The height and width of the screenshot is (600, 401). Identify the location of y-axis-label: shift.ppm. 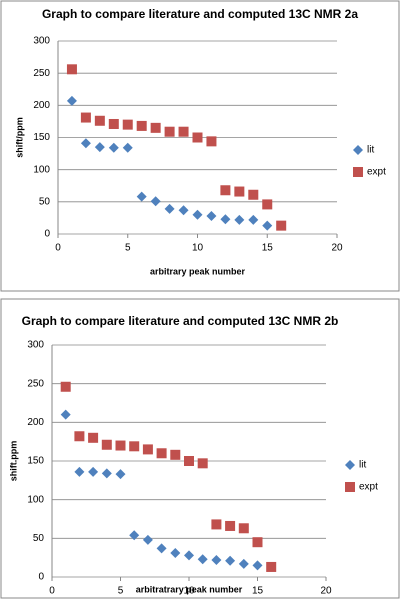
(13, 461).